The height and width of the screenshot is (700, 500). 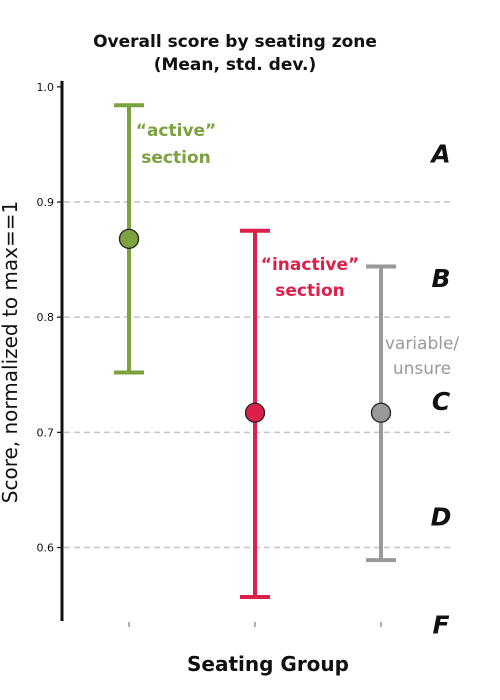 I want to click on y-tick-label: 0.7, so click(x=46, y=432).